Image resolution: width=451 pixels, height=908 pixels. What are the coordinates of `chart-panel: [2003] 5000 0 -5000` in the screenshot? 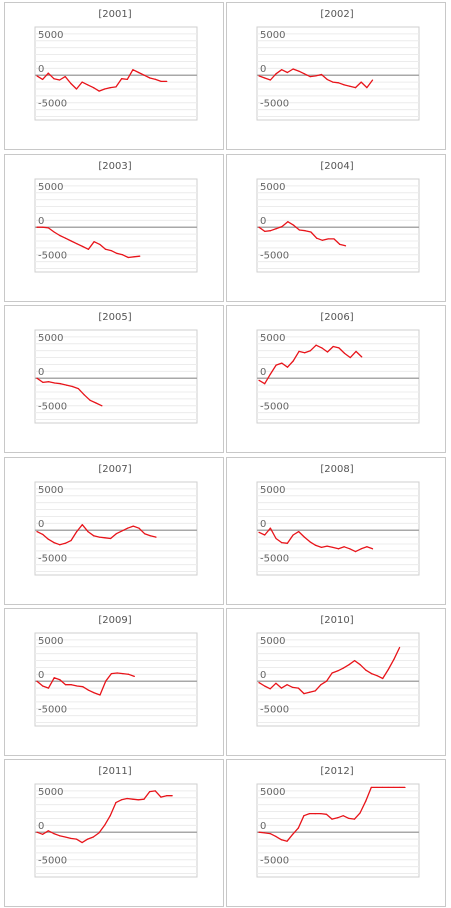 It's located at (114, 228).